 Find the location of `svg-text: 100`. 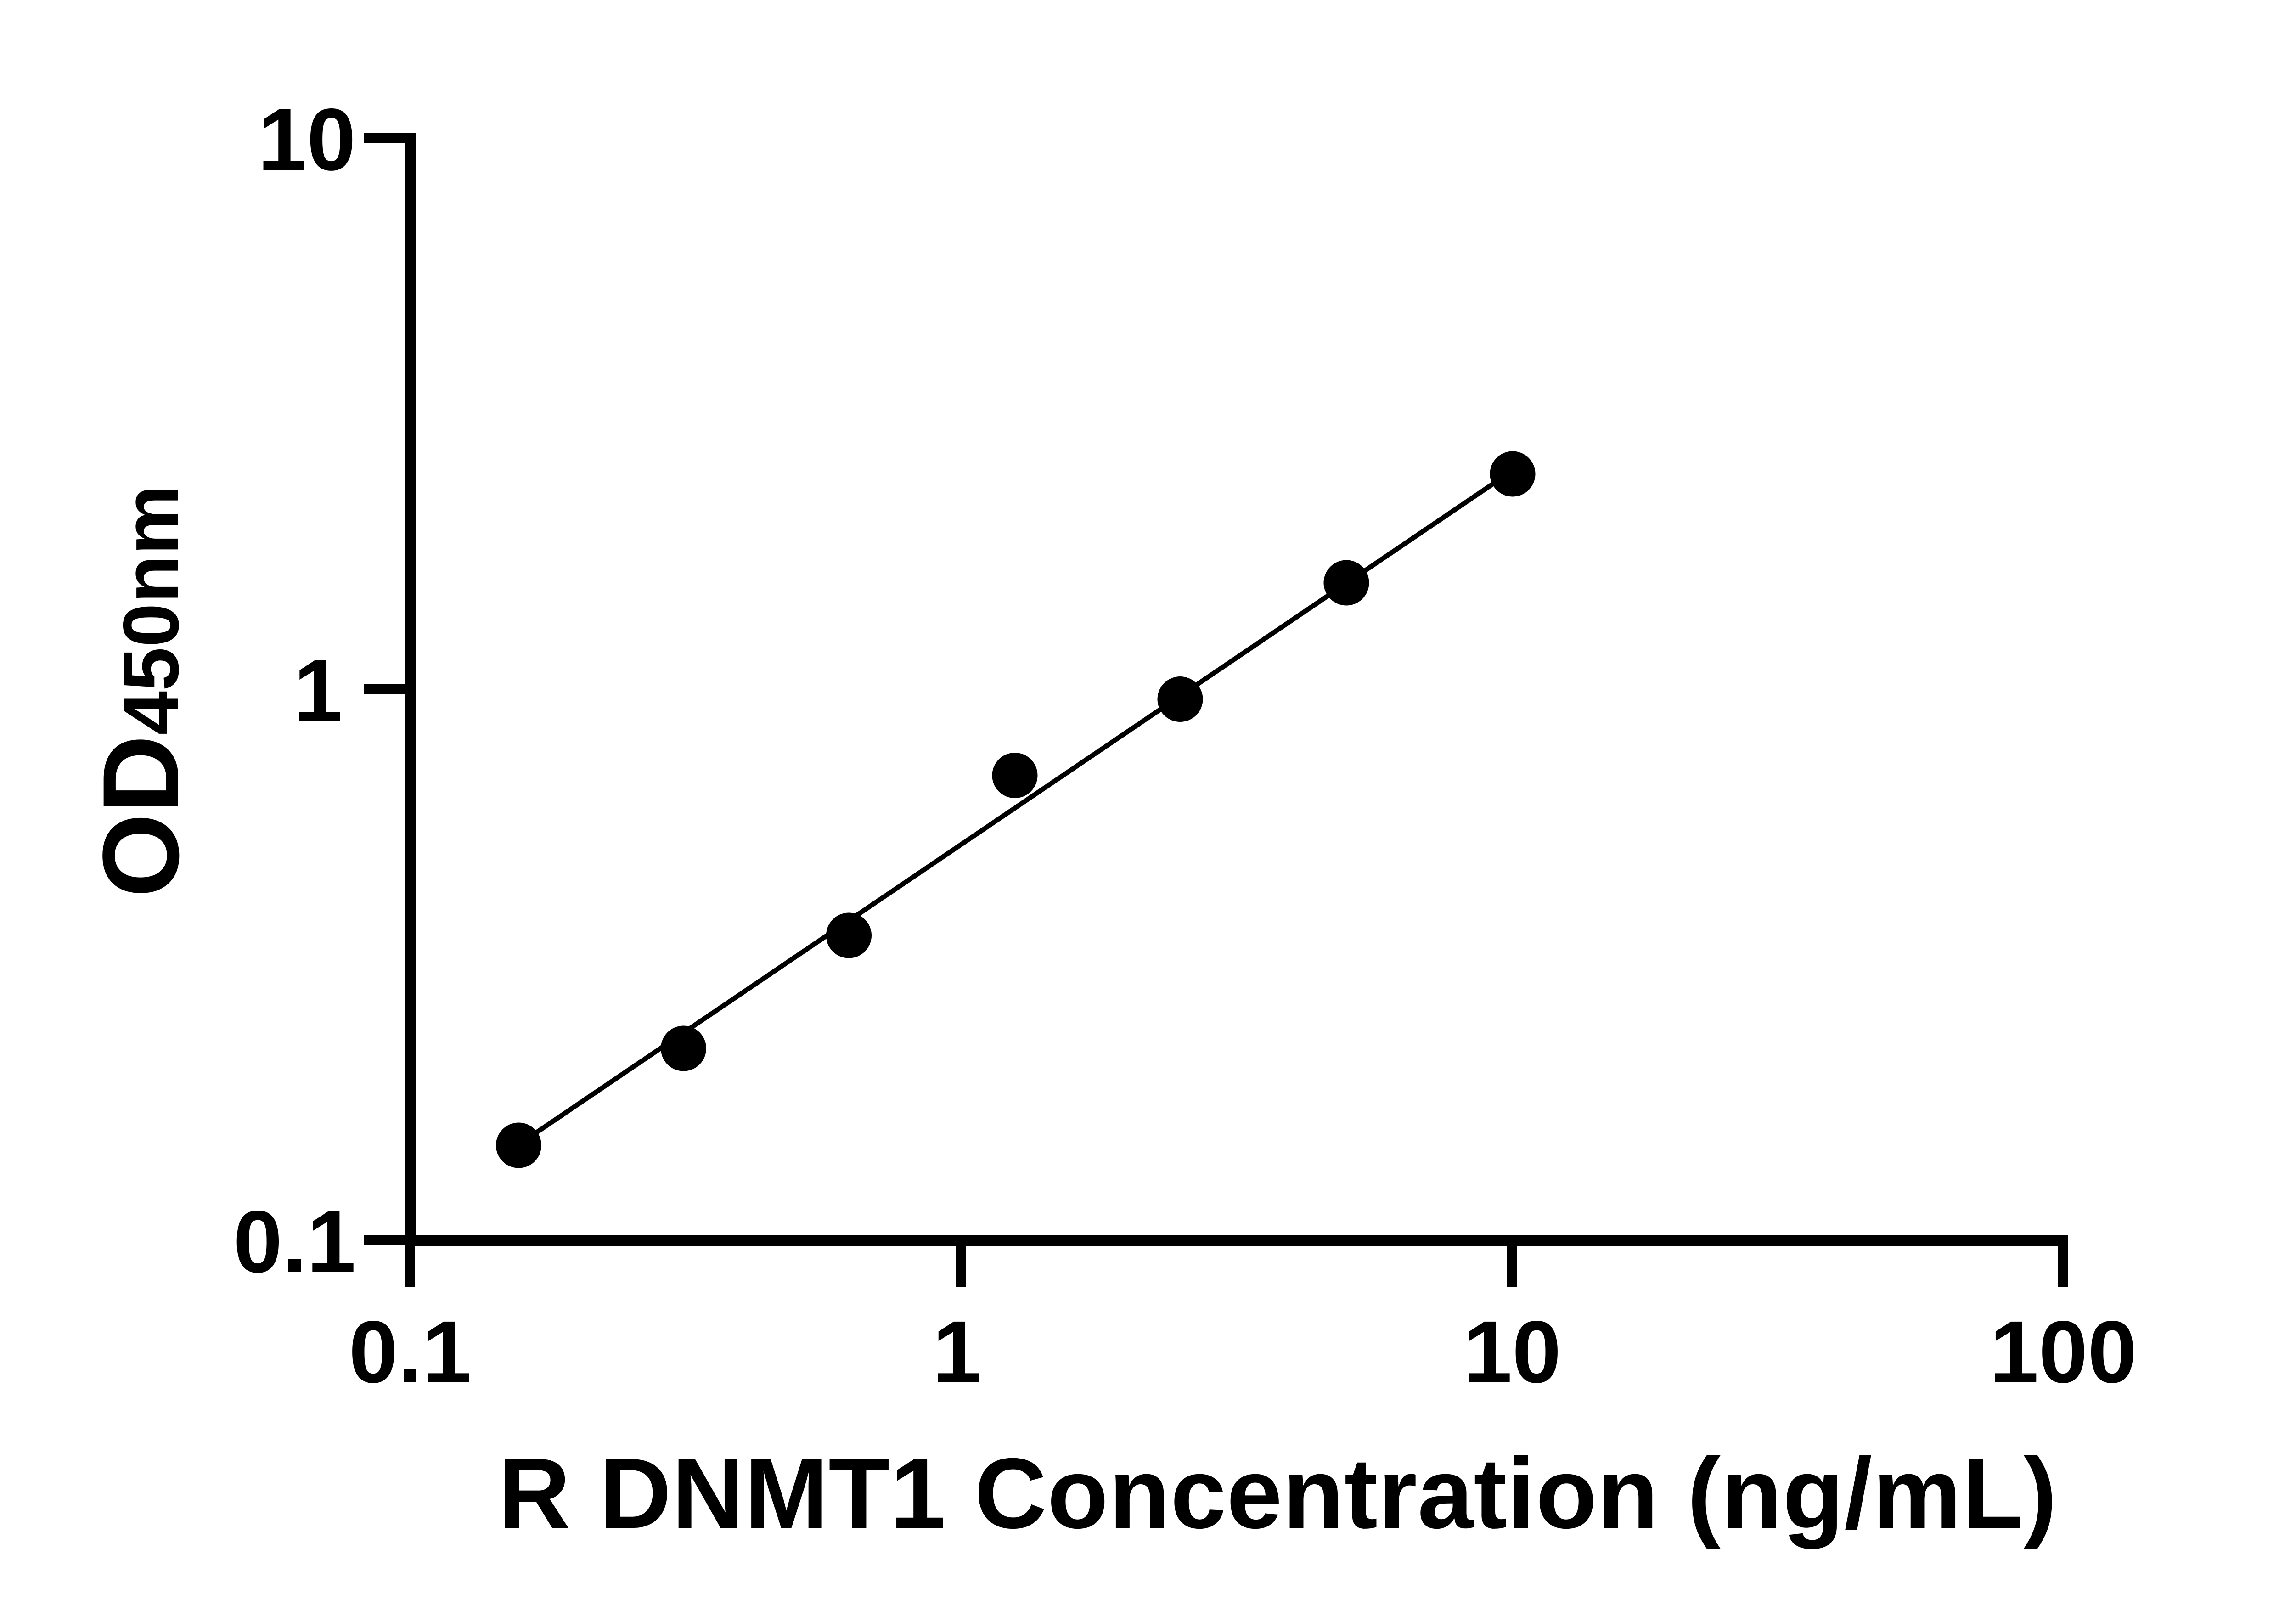

svg-text: 100 is located at coordinates (2063, 1352).